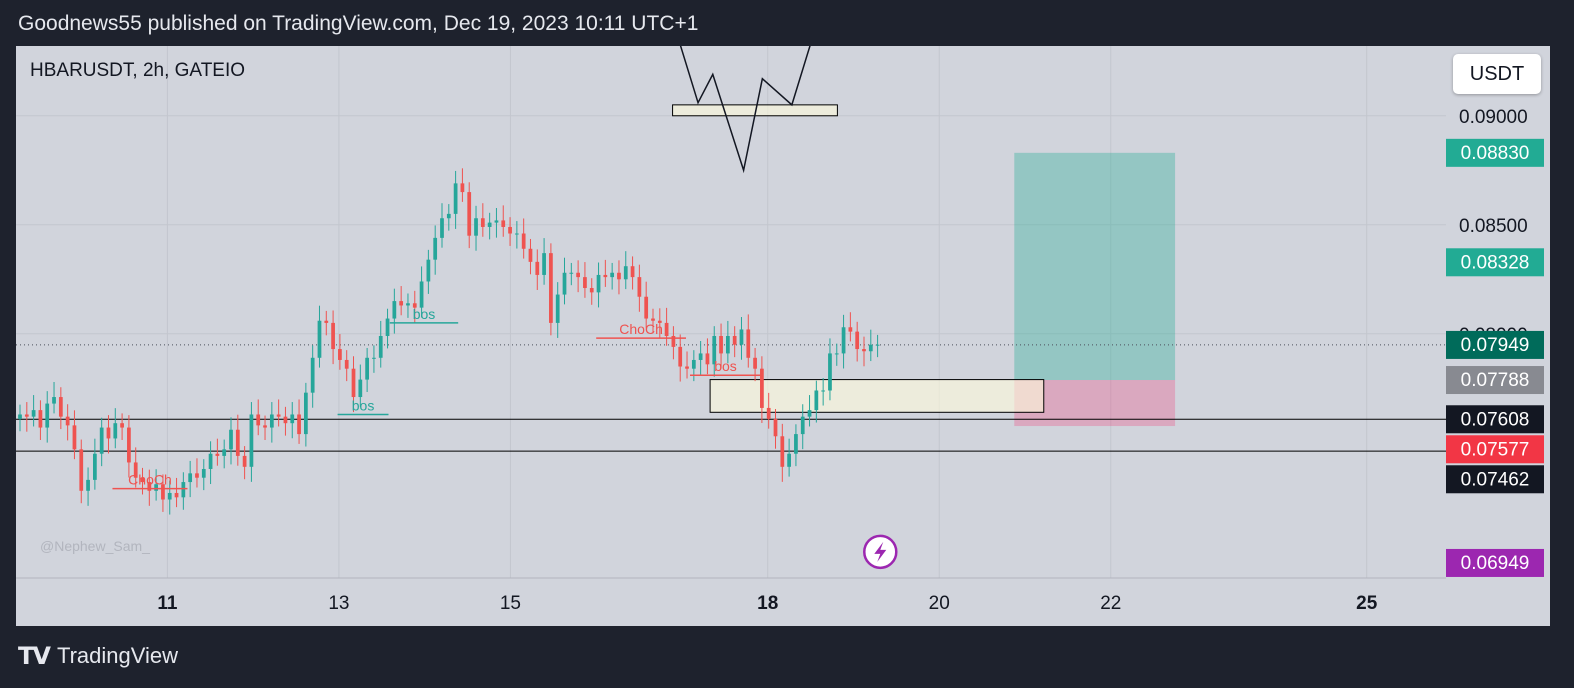 The width and height of the screenshot is (1574, 688). I want to click on x-tick-label: 13, so click(338, 603).